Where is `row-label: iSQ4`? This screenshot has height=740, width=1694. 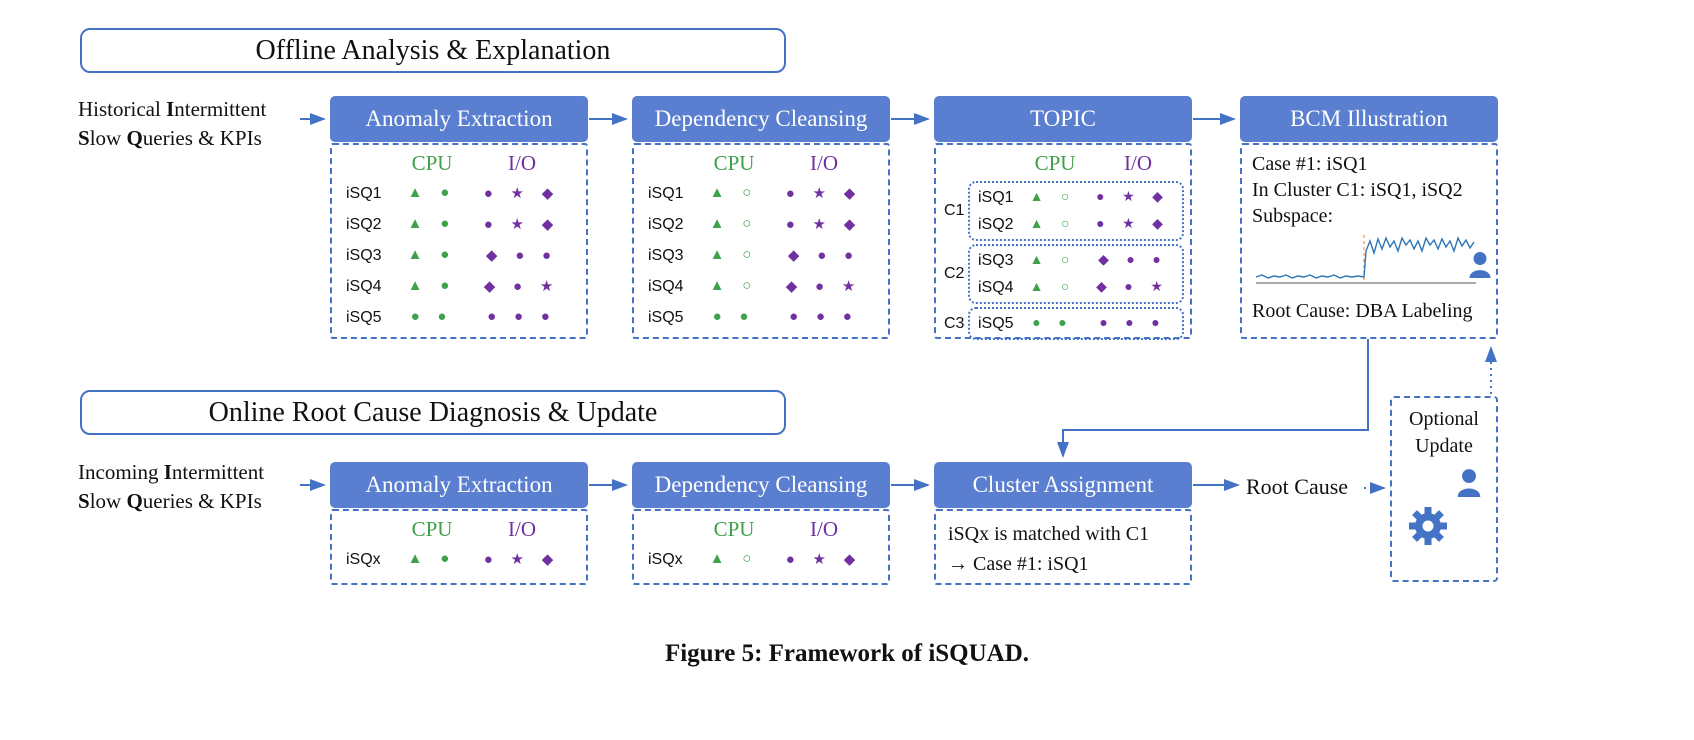
row-label: iSQ4 is located at coordinates (666, 286).